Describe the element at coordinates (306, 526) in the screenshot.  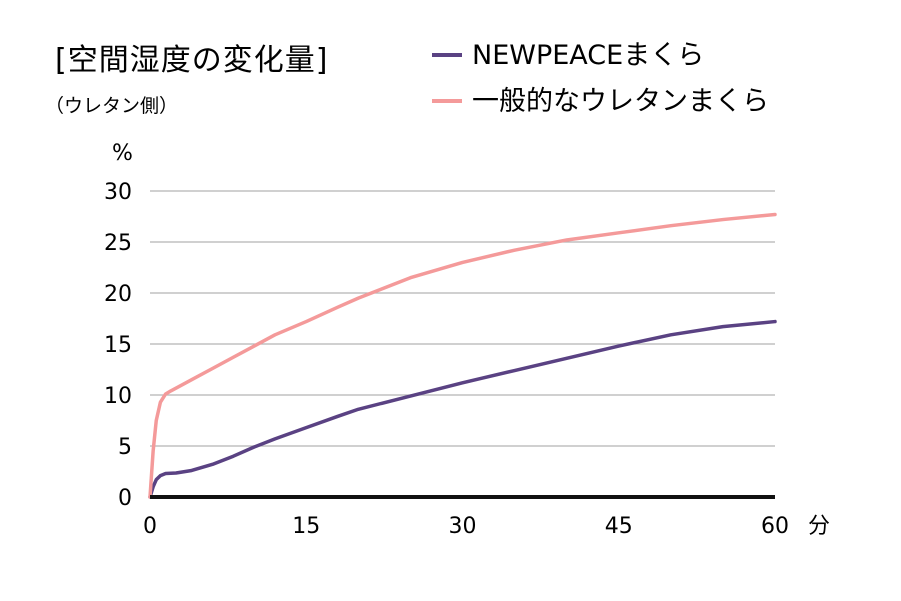
I see `x-tick-label: 15` at that location.